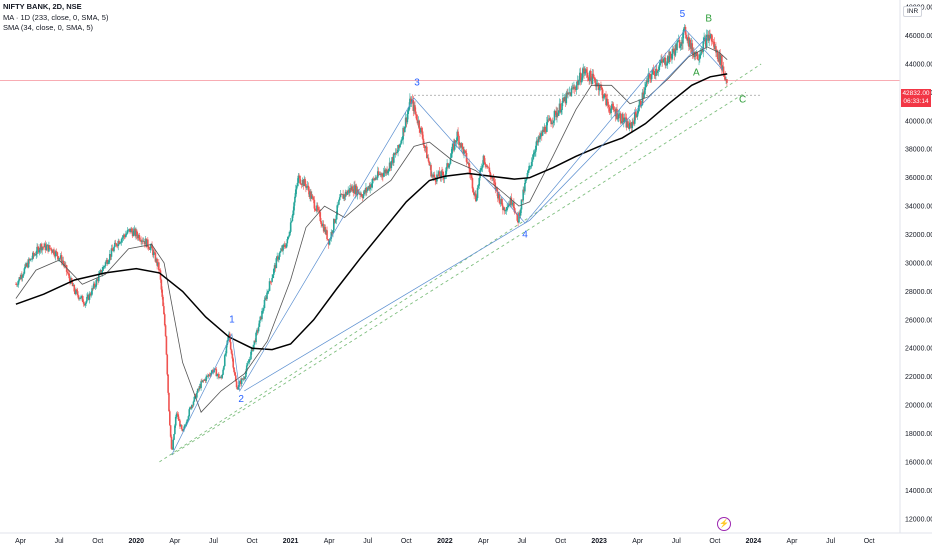 This screenshot has height=550, width=932. I want to click on ma-indicator-label: MA · 1D (233, close, 0, SMA, 5), so click(56, 17).